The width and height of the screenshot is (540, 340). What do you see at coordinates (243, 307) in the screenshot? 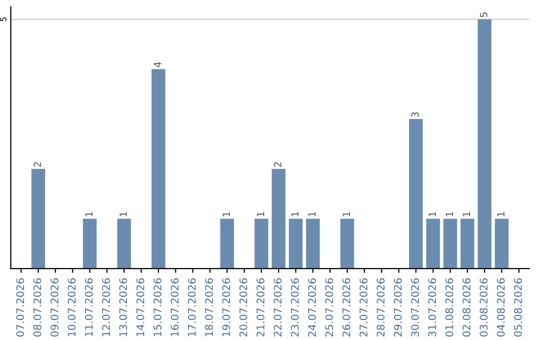
I see `x-tick-label: 20.07.2026` at bounding box center [243, 307].